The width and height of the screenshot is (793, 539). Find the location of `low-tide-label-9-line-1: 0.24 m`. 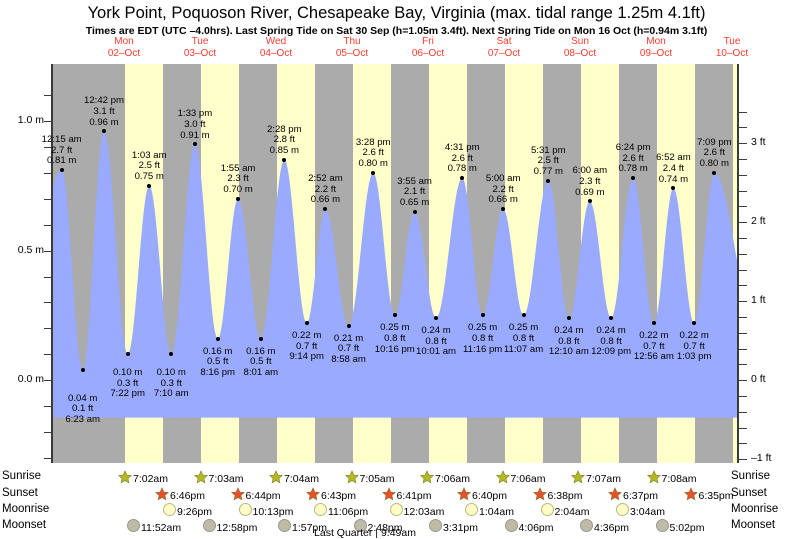

low-tide-label-9-line-1: 0.24 m is located at coordinates (436, 330).